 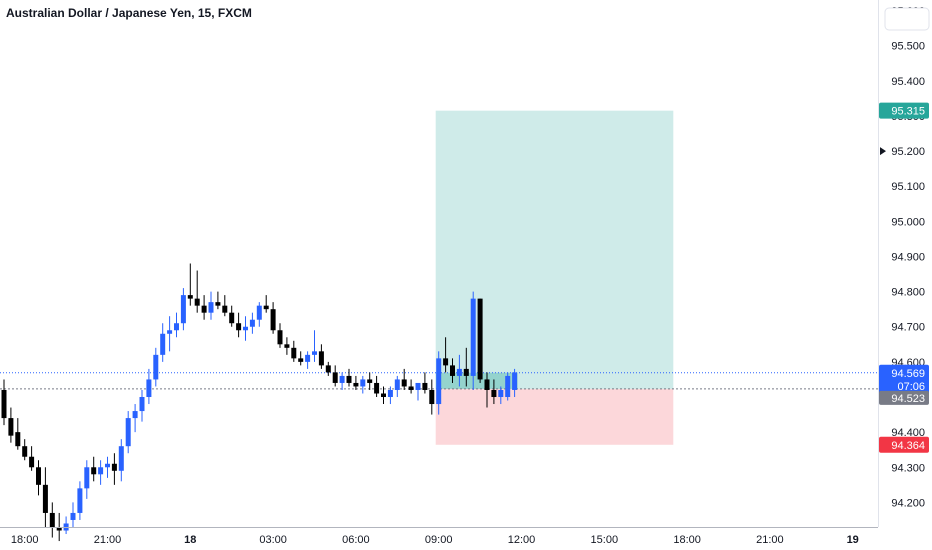 I want to click on y-tick-label: 94.900, so click(x=908, y=257).